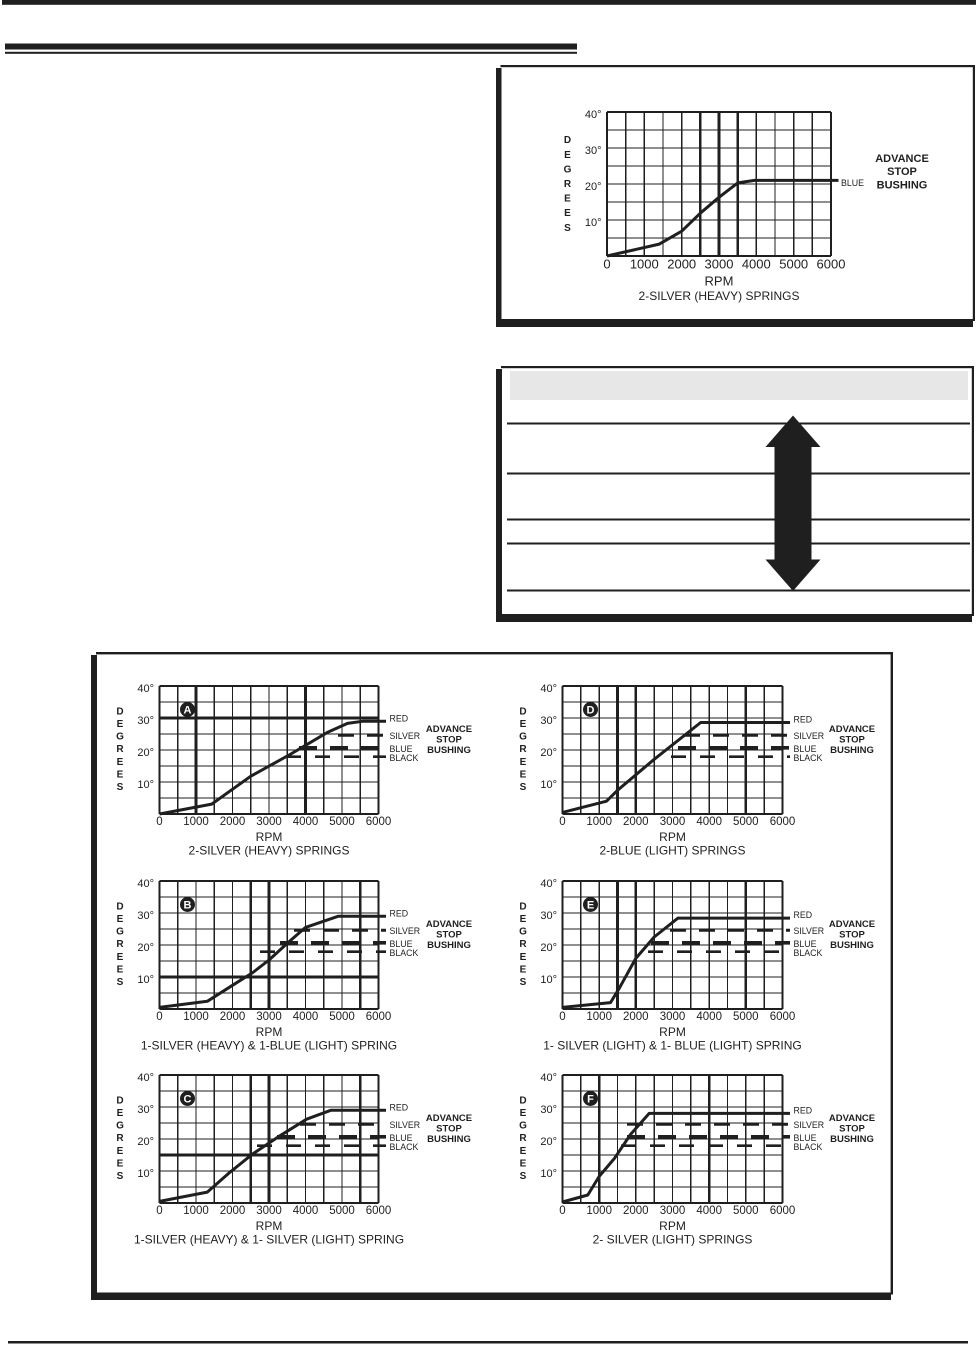 The image size is (976, 1349). Describe the element at coordinates (269, 1046) in the screenshot. I see `svg-text:1-SILVER (HEAVY) & 1-BLUE (LIG: 1-SILVER (HEAVY) & 1-BLUE (LIGHT) SPRING` at that location.